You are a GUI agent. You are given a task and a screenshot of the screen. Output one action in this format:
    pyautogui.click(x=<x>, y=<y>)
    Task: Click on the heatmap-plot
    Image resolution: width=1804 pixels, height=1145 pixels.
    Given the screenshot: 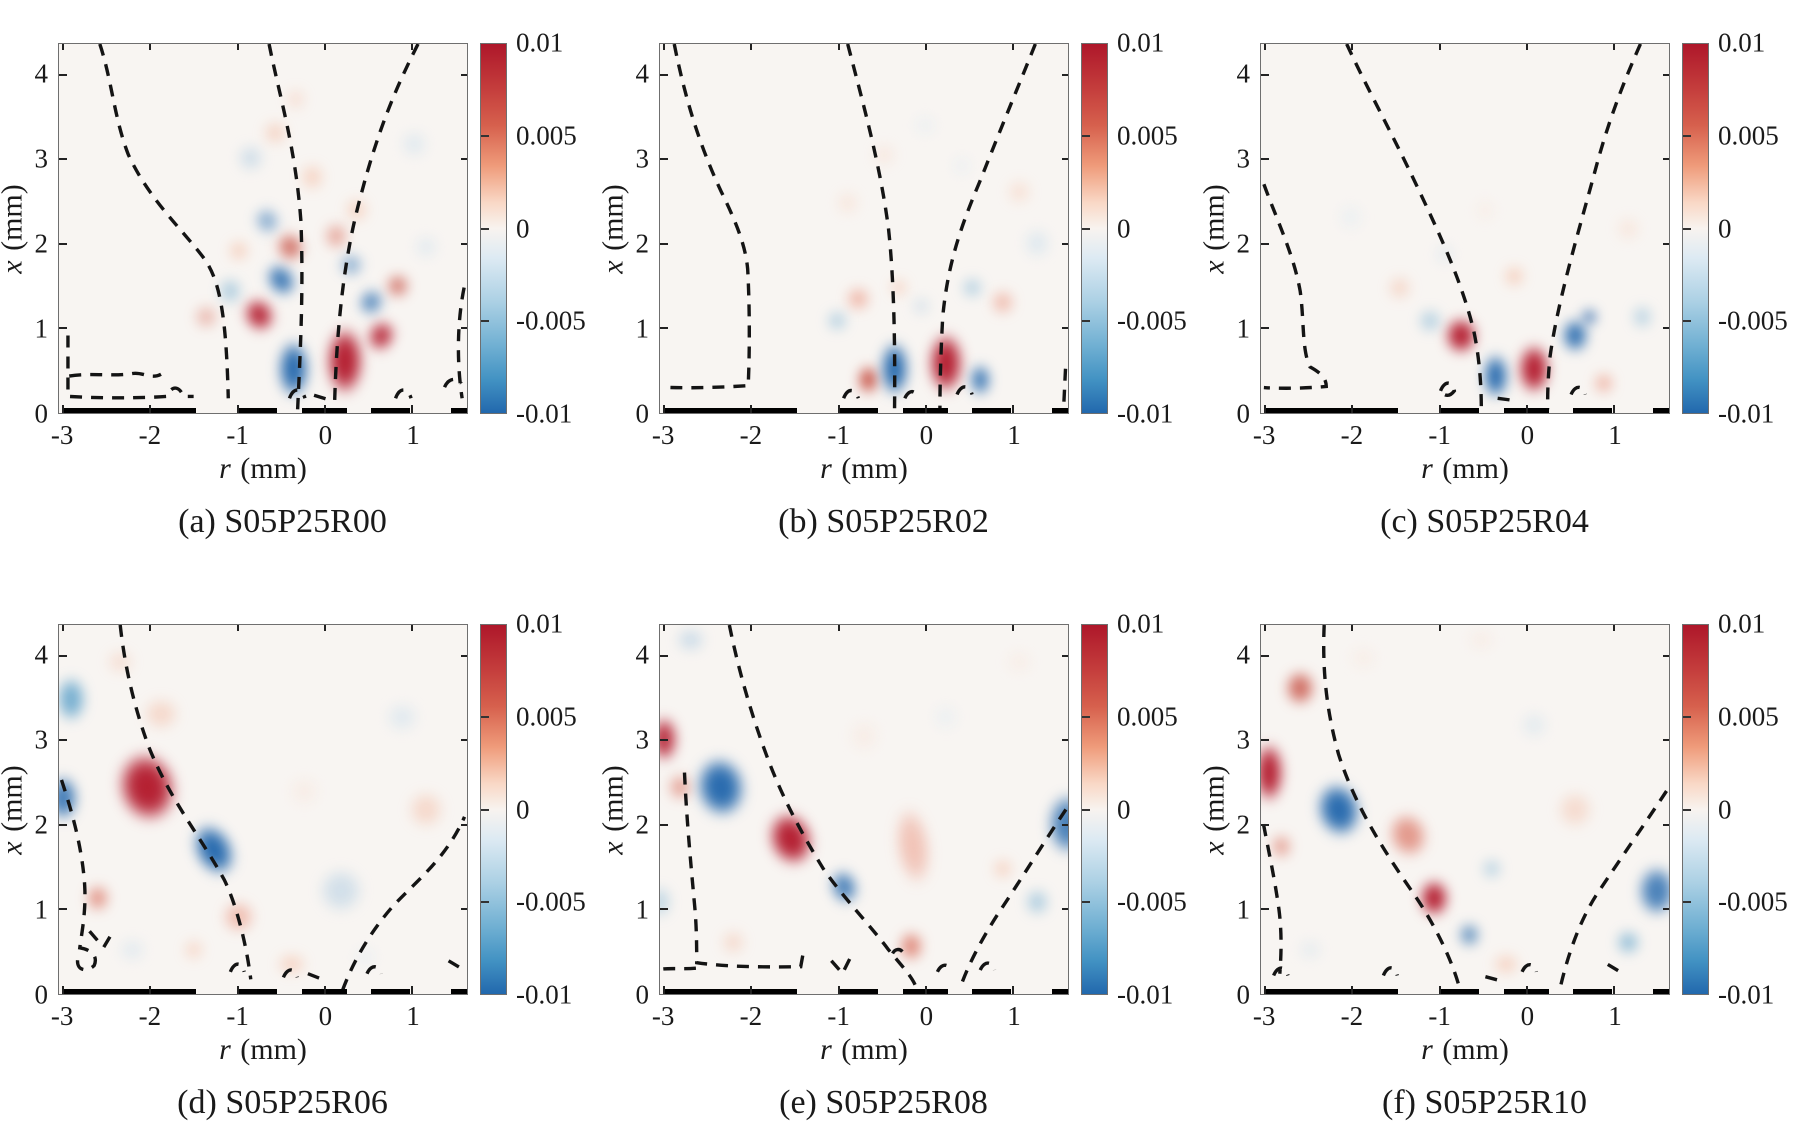 What is the action you would take?
    pyautogui.click(x=1465, y=228)
    